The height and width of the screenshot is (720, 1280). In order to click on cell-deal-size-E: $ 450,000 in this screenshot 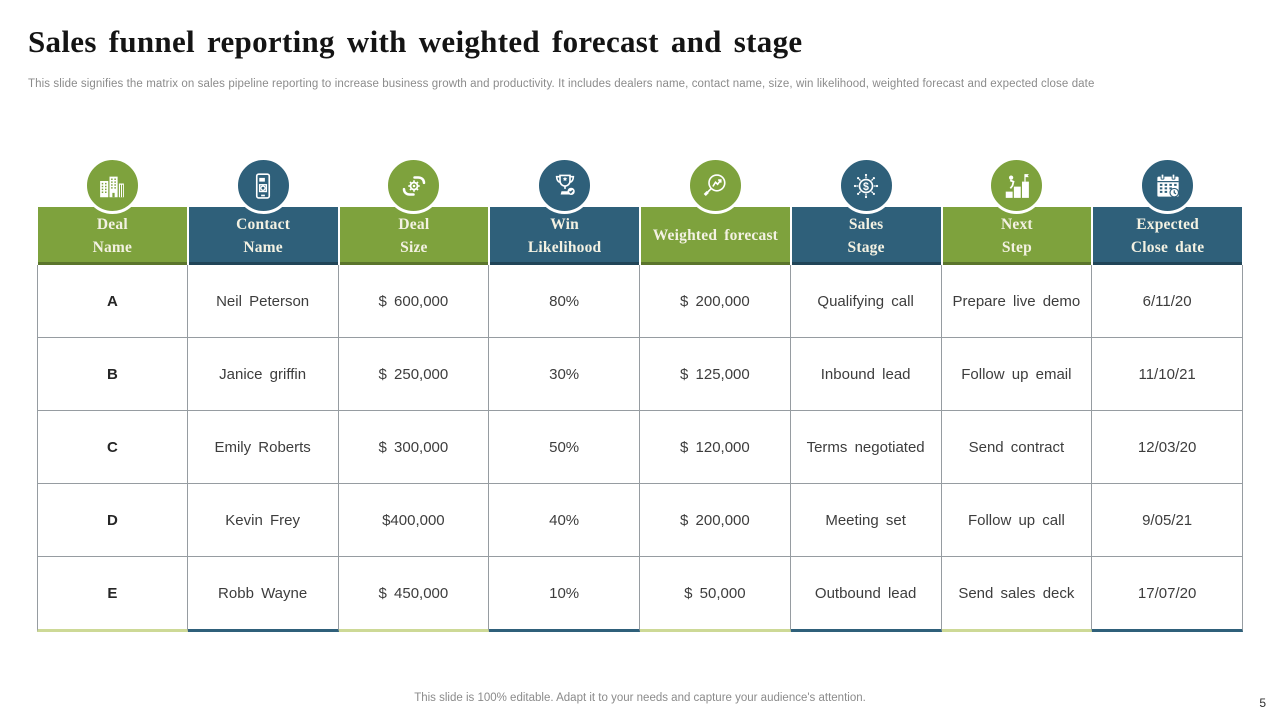, I will do `click(414, 594)`.